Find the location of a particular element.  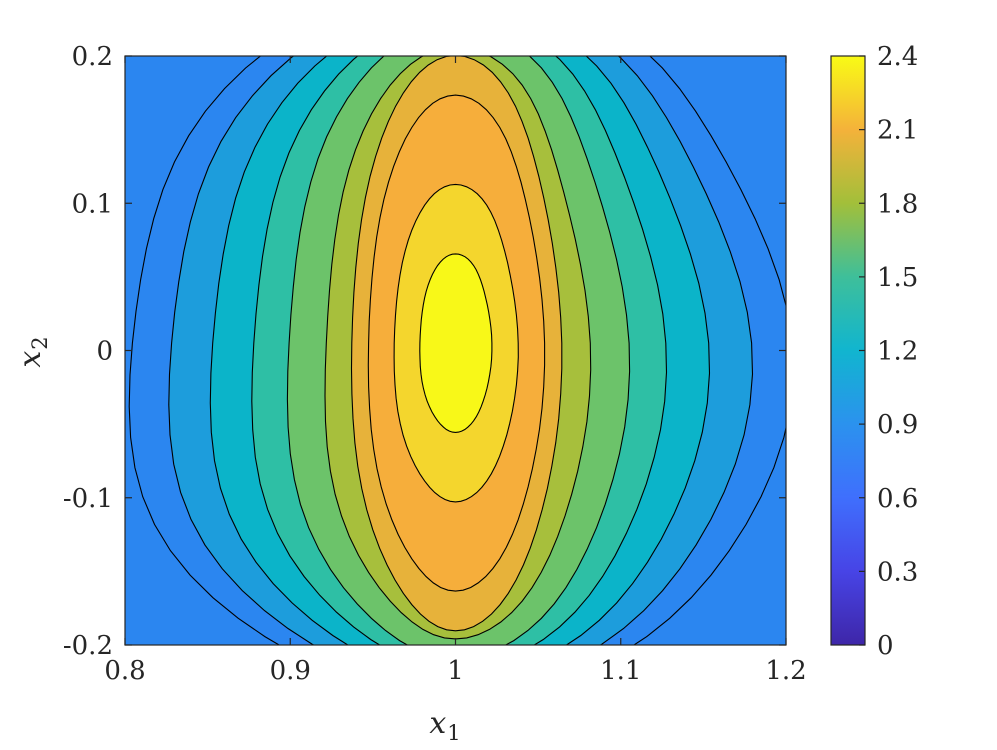

colorbar-tick-label: 2.1 is located at coordinates (897, 131).